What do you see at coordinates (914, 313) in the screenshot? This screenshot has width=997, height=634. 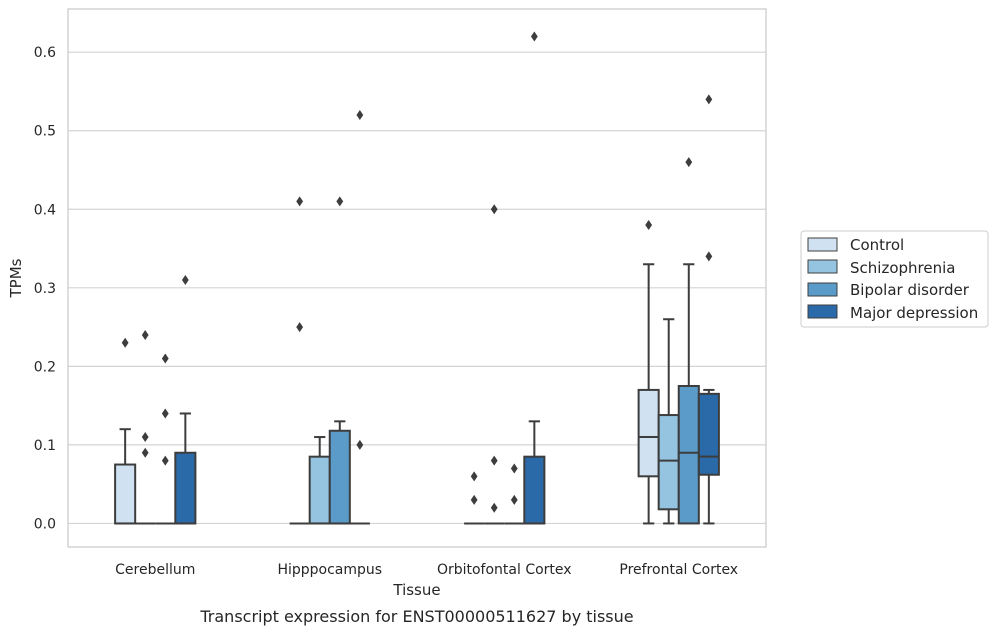 I see `legend-label-major-depression: Major depression` at bounding box center [914, 313].